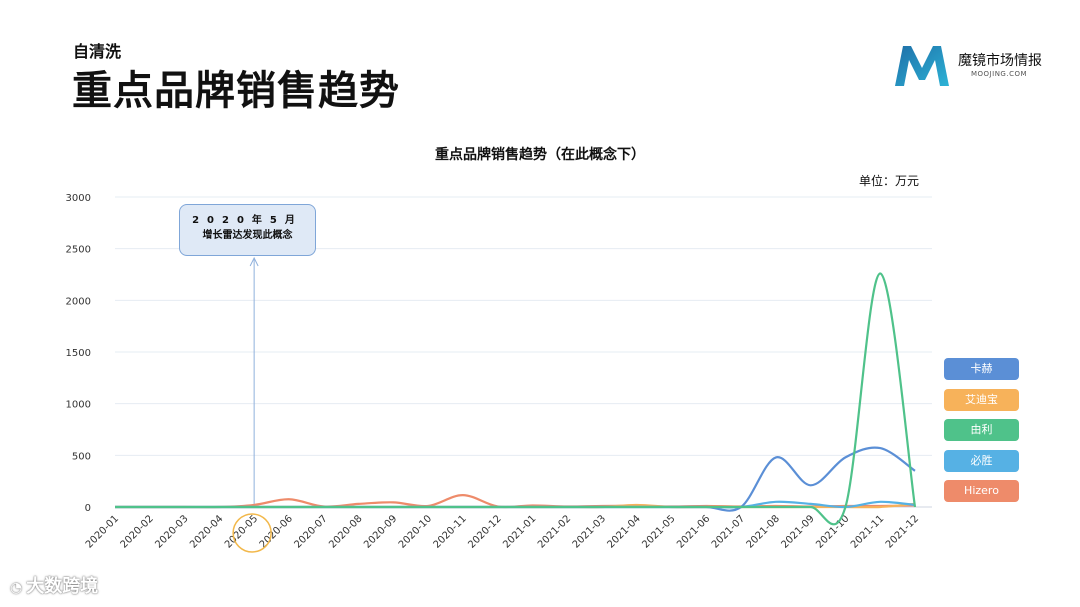 This screenshot has width=1080, height=607. Describe the element at coordinates (206, 531) in the screenshot. I see `x-tick-label: 2020-04` at that location.